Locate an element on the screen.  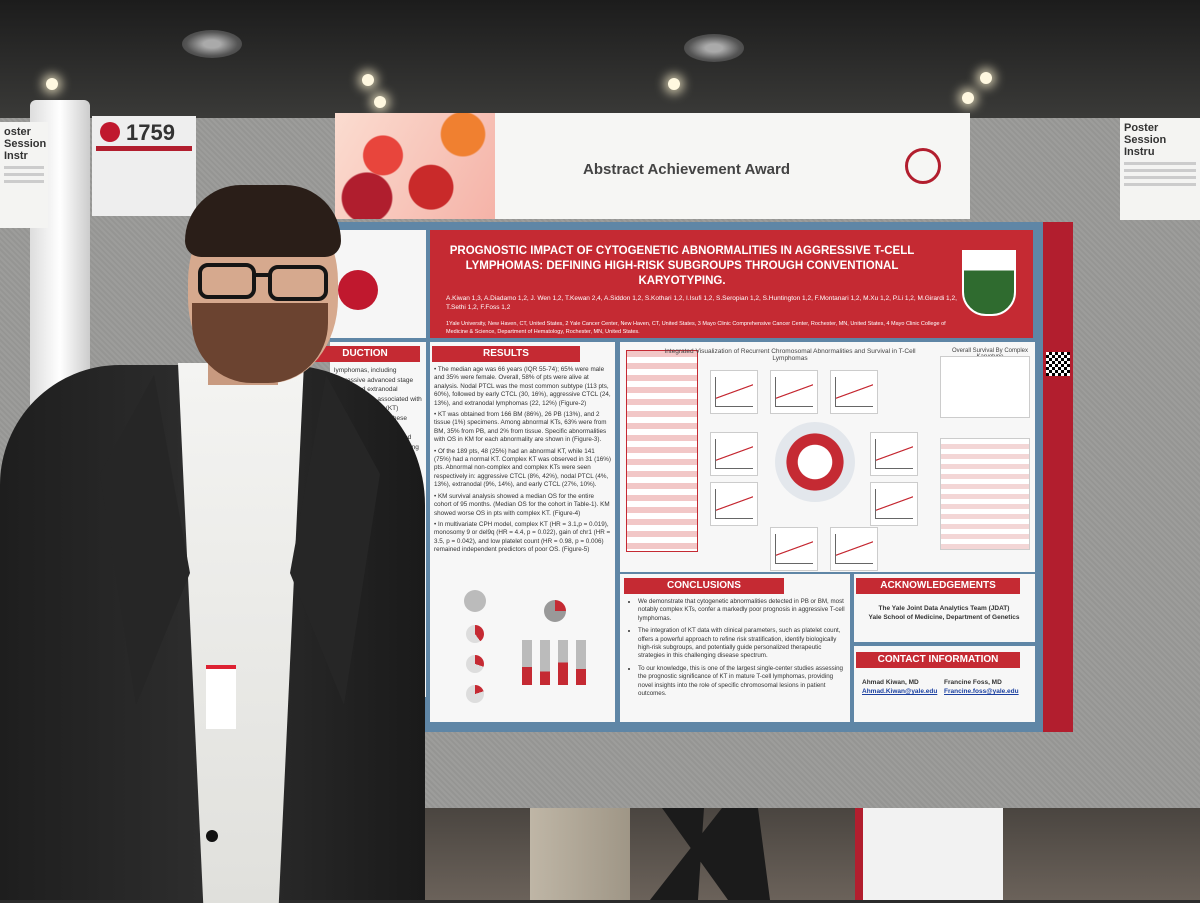
ash-poster-logo is located at coordinates (378, 284).